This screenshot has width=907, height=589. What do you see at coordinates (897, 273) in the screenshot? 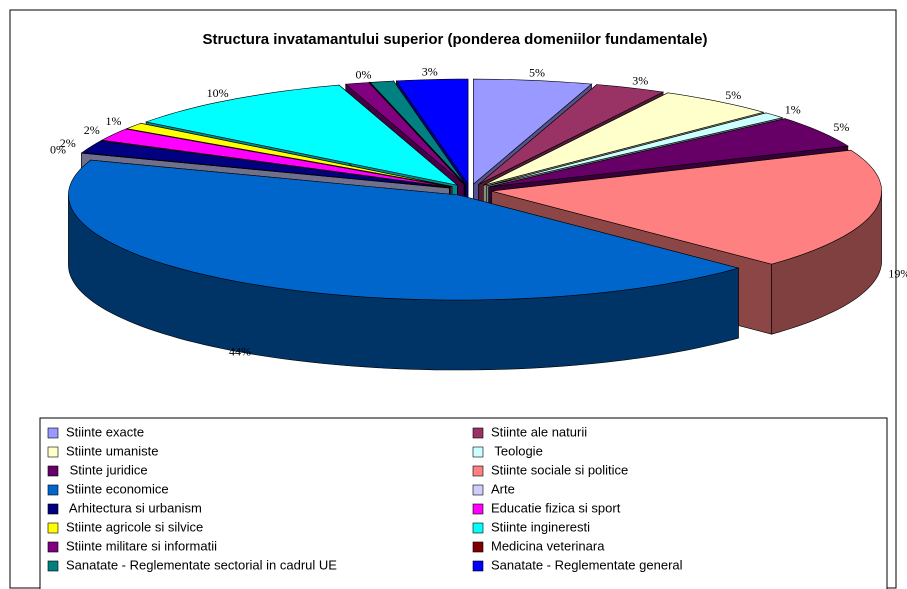
I see `data-label: 19%` at bounding box center [897, 273].